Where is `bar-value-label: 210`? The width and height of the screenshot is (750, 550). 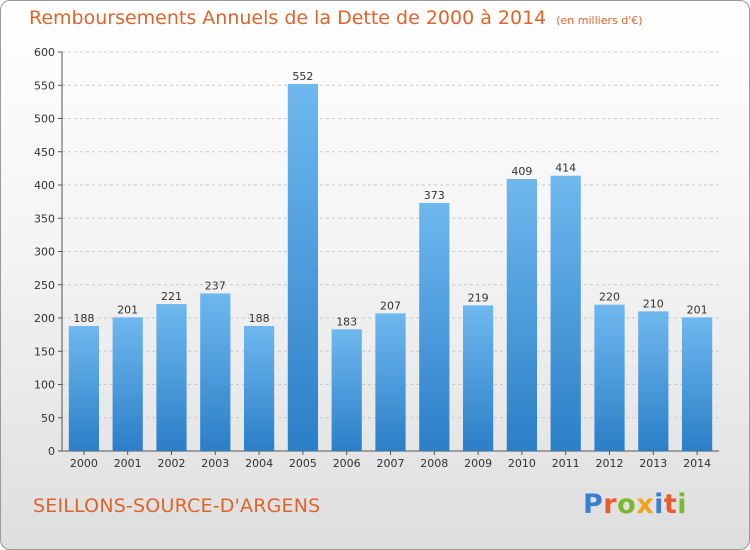 bar-value-label: 210 is located at coordinates (653, 303).